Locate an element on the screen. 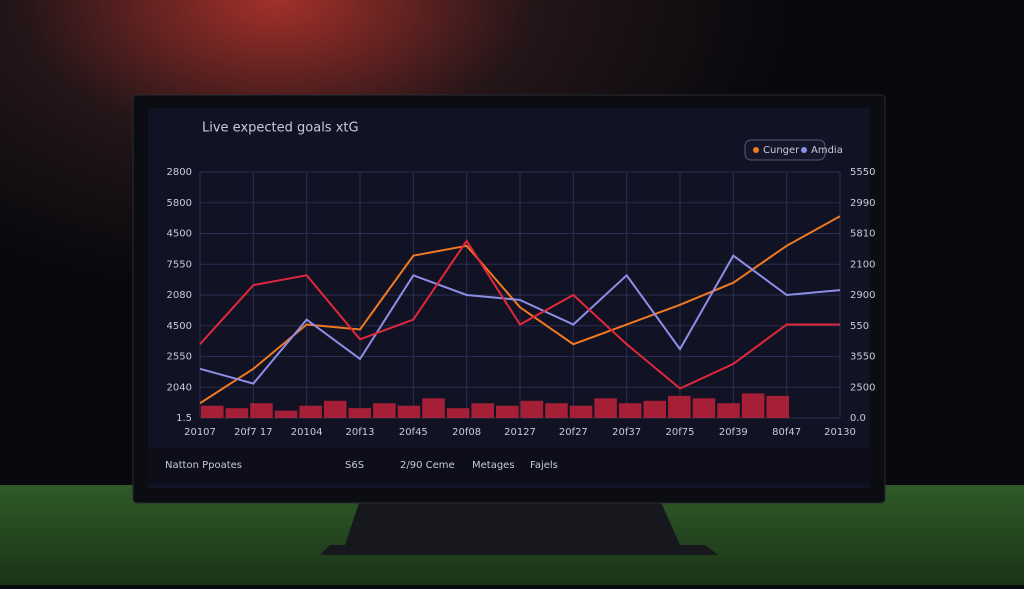  footer-bar is located at coordinates (509, 466).